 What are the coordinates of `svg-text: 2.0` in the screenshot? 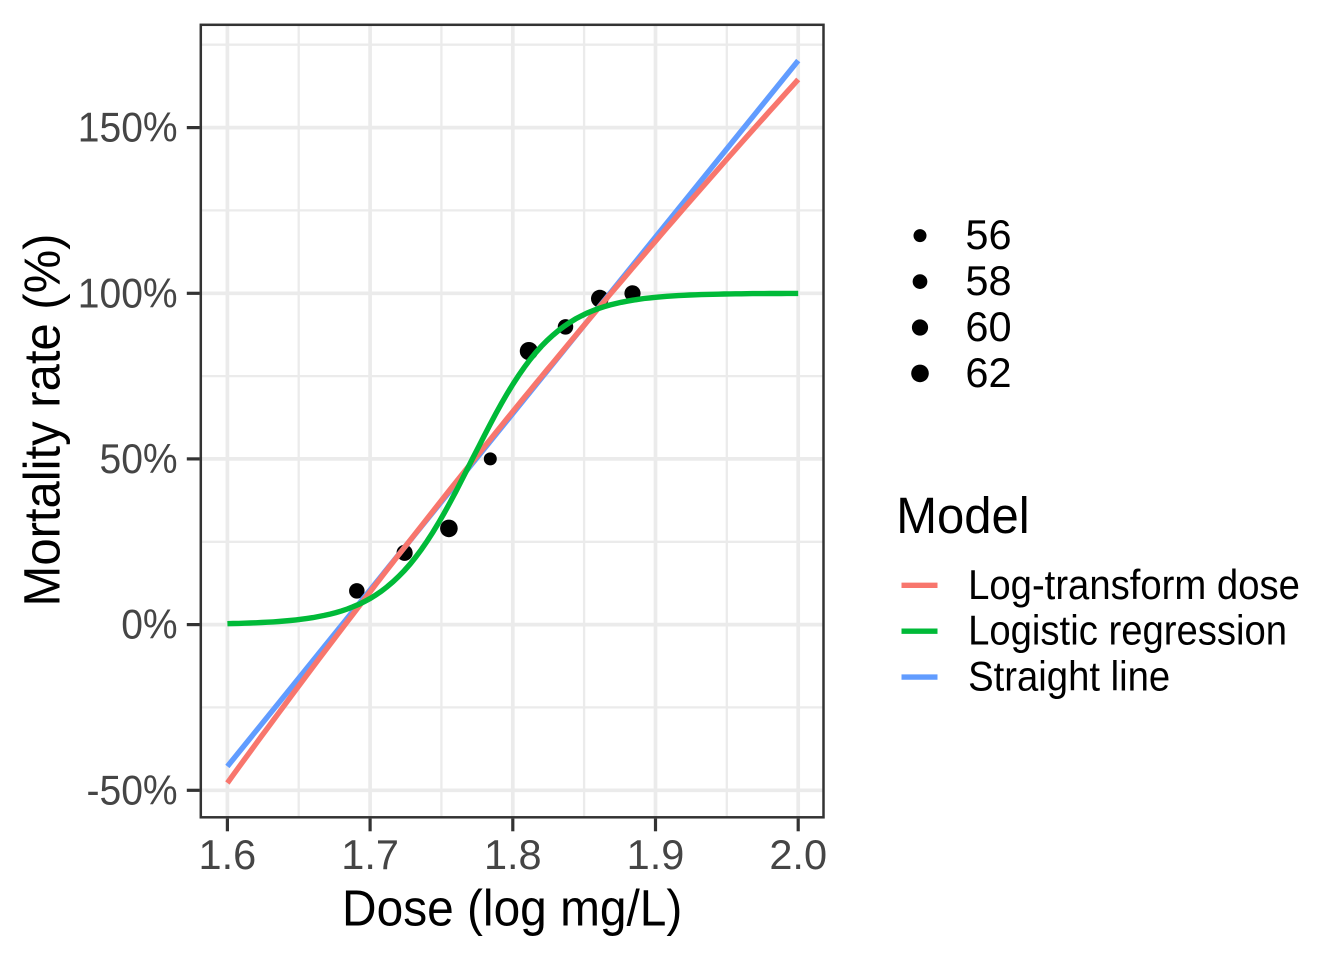 It's located at (798, 854).